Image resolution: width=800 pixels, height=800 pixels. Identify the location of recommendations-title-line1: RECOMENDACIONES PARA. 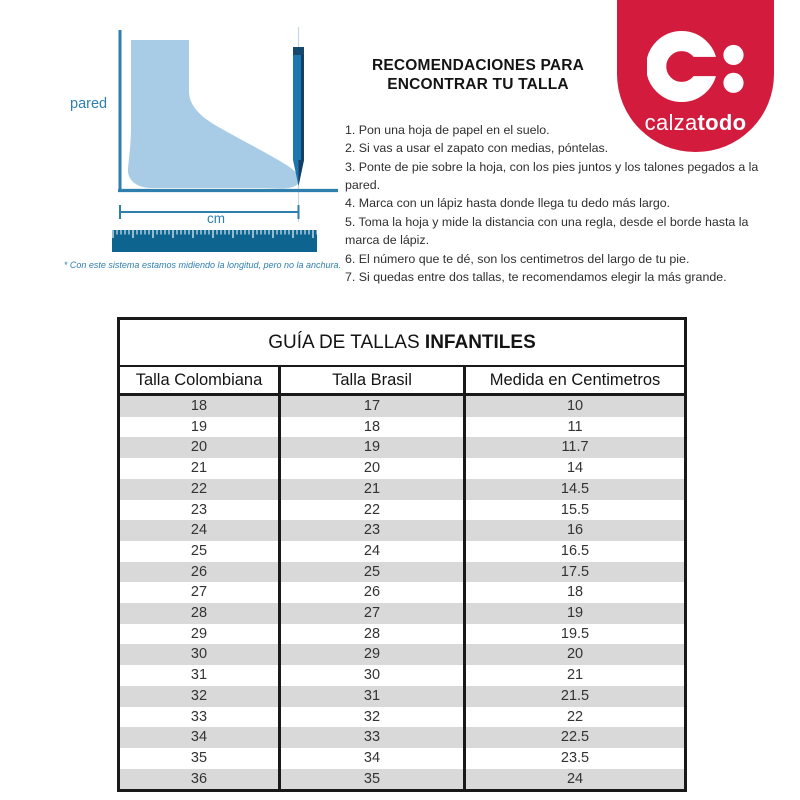
(478, 65).